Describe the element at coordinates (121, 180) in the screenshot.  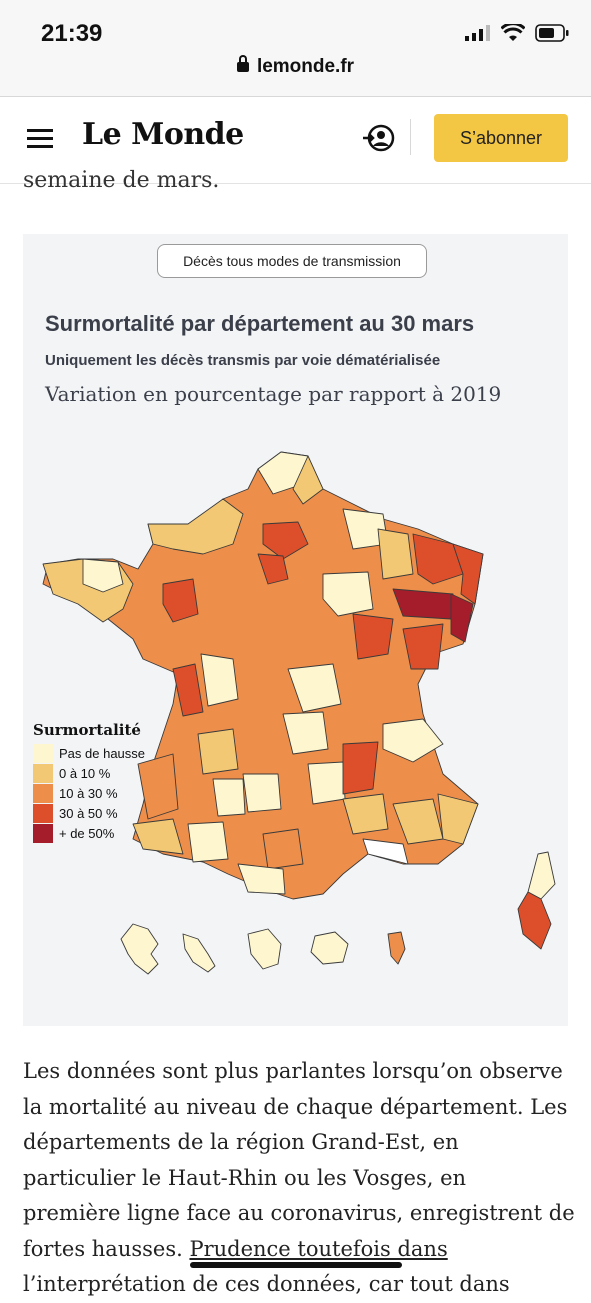
I see `article-text-clipped: semaine de mars.` at that location.